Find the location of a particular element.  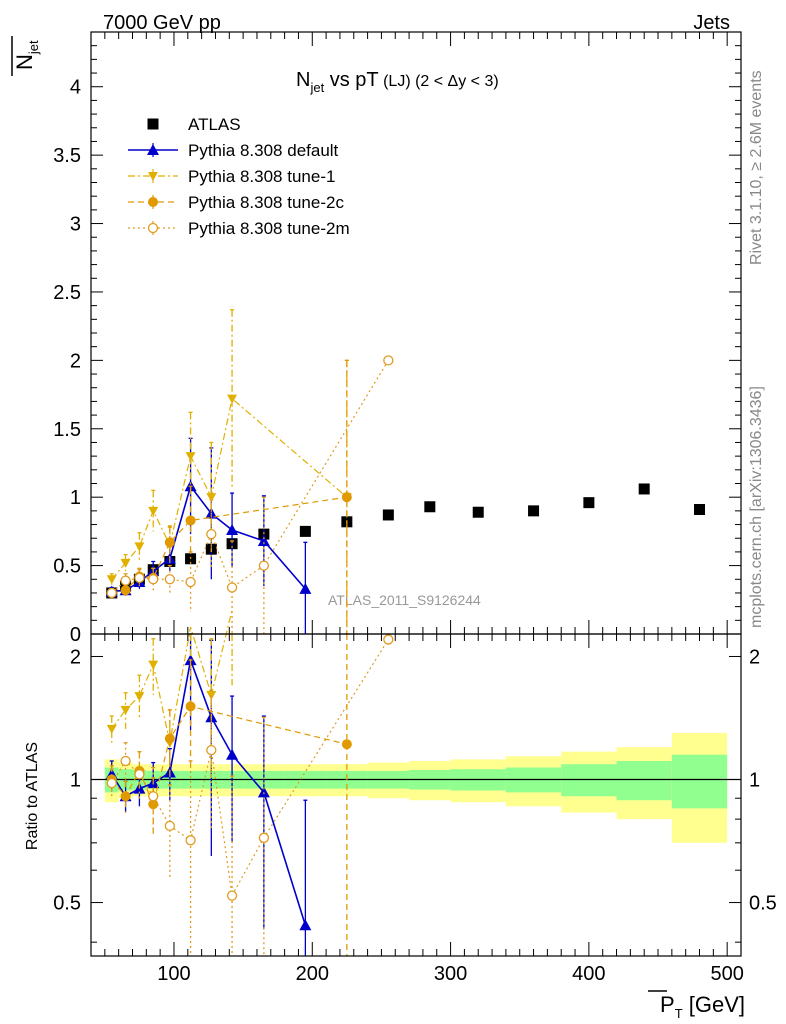

x-axis-label: PT [GeV] is located at coordinates (696, 1005).